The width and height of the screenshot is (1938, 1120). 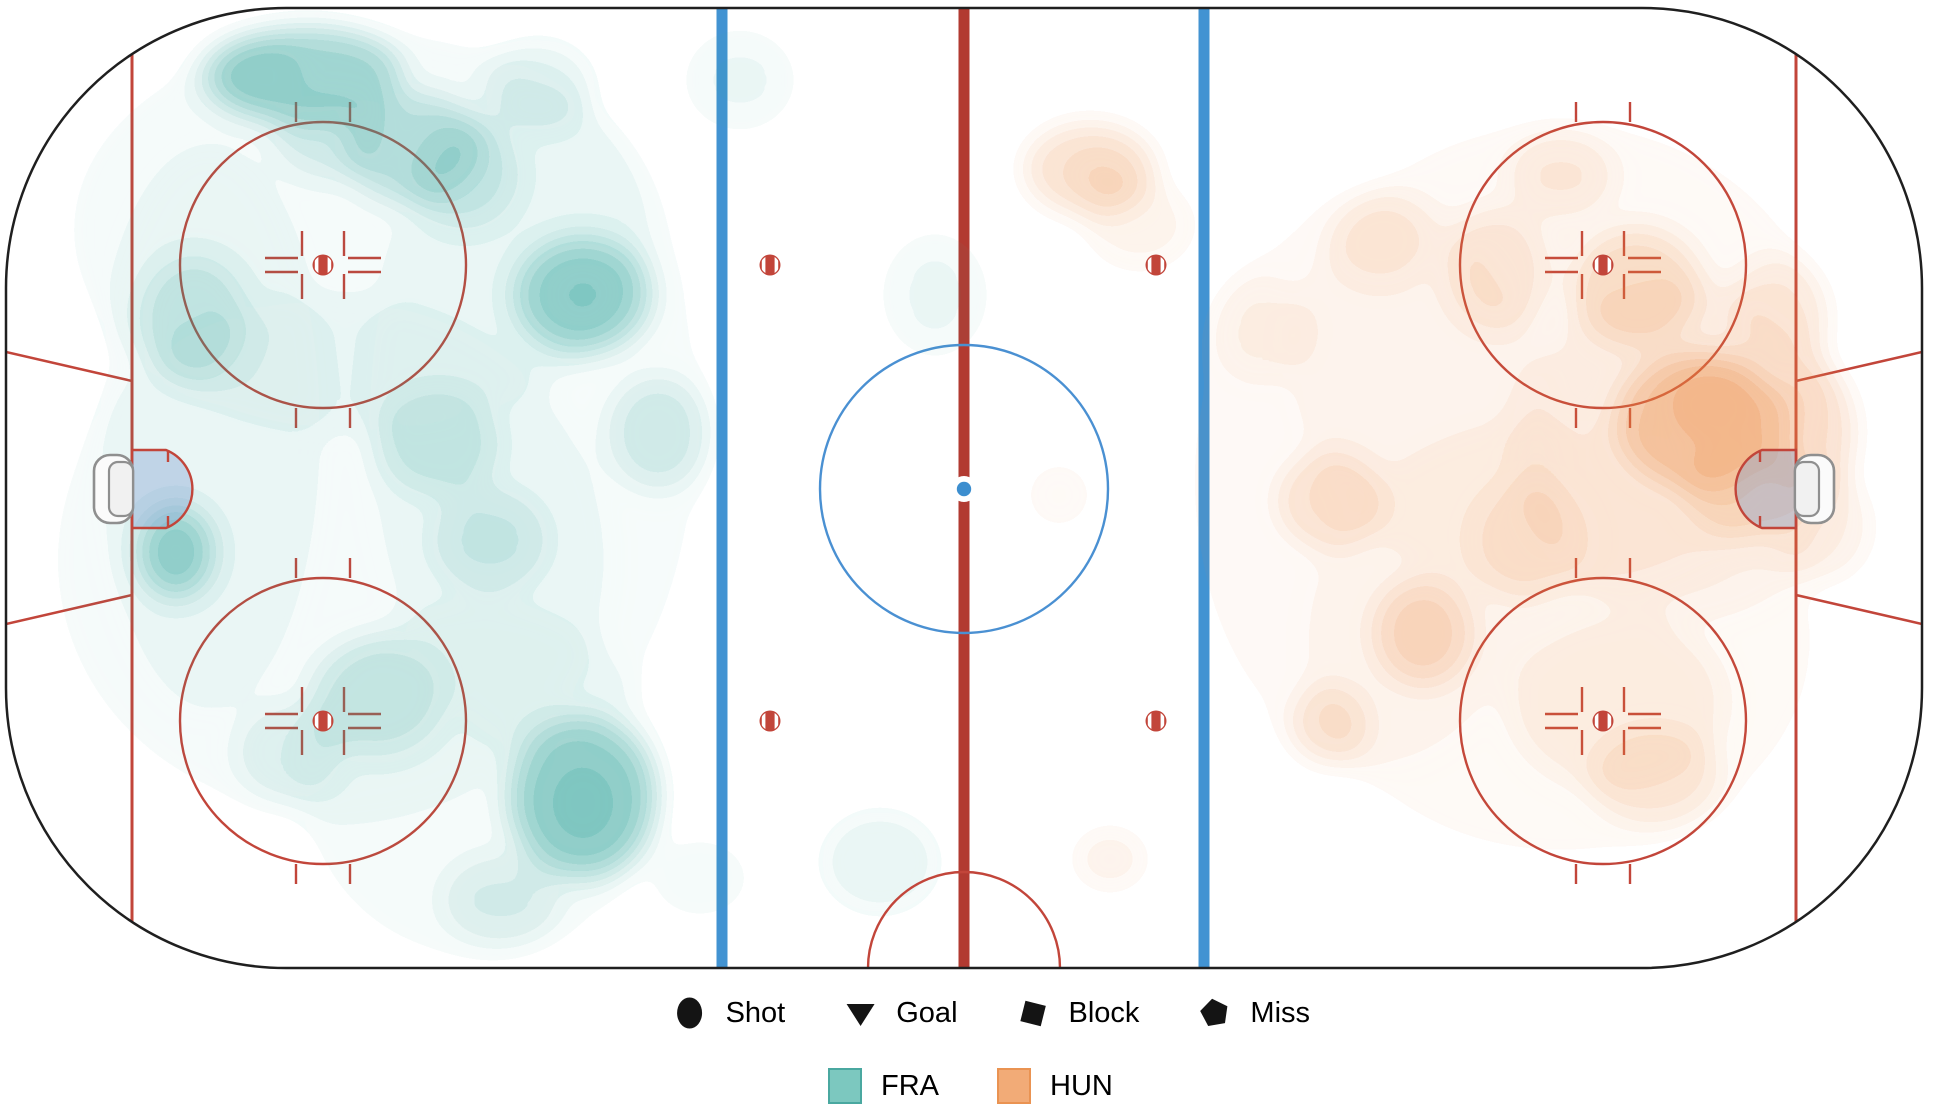 I want to click on left-goal-net-inner, so click(x=121, y=489).